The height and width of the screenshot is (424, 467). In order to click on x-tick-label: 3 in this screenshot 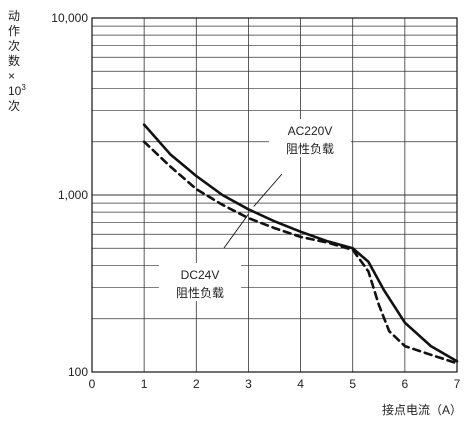, I will do `click(248, 384)`.